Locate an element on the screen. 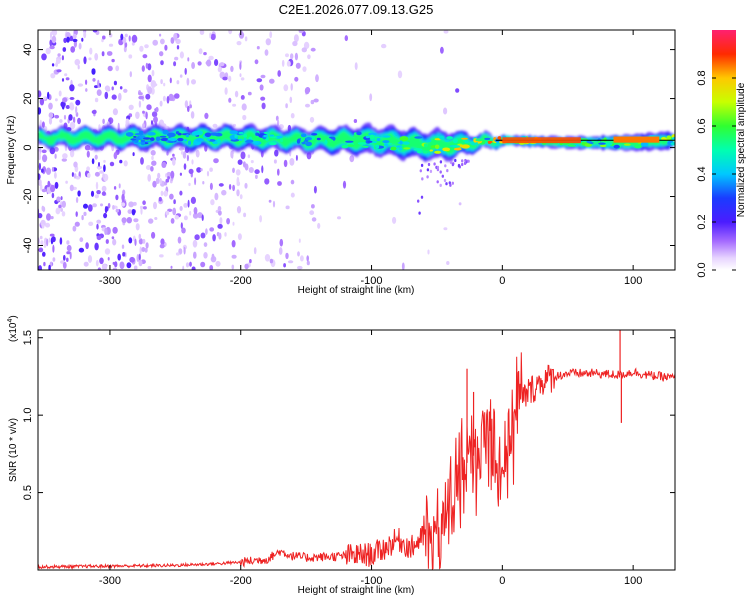 This screenshot has width=750, height=600. y-tick-label: 0.5 is located at coordinates (28, 492).